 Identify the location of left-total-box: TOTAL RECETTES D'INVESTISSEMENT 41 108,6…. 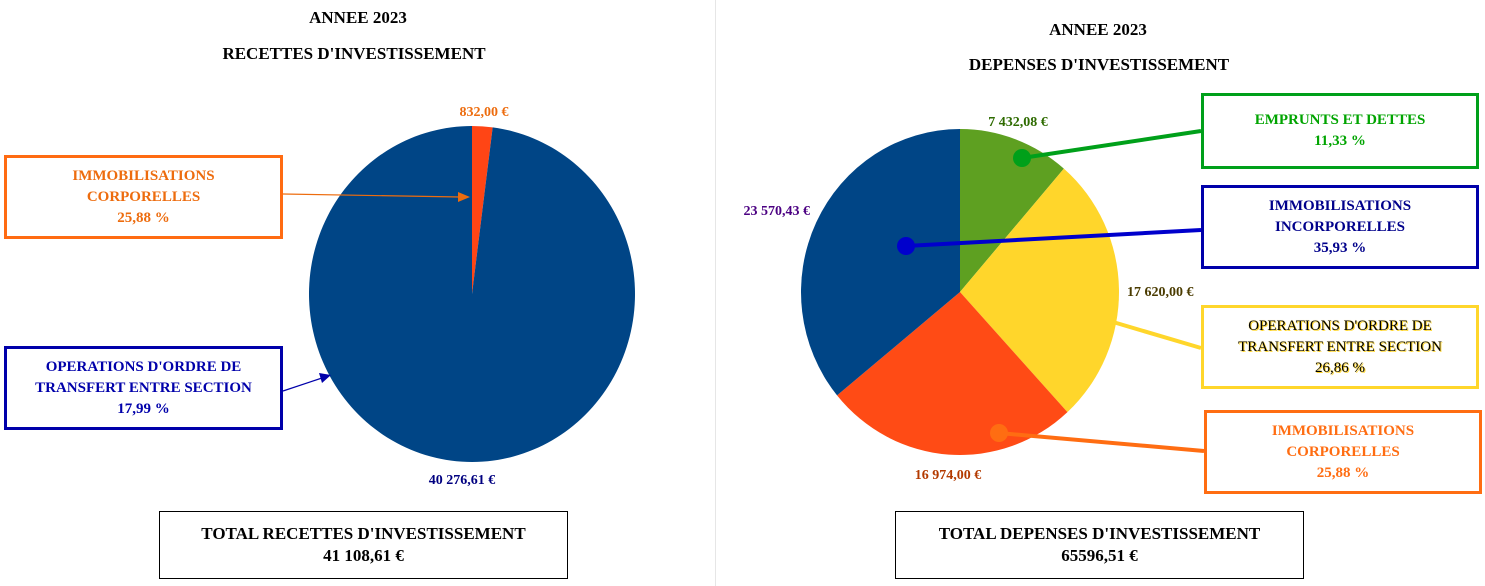
(363, 545).